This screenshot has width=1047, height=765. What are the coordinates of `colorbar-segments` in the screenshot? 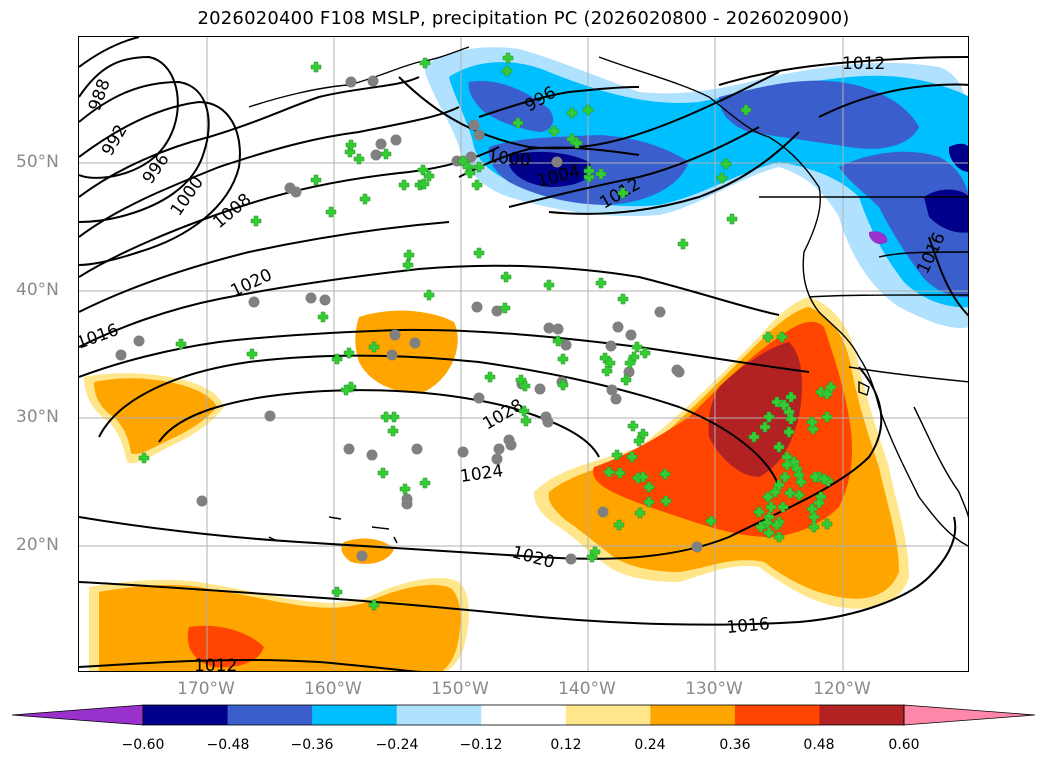 It's located at (523, 715).